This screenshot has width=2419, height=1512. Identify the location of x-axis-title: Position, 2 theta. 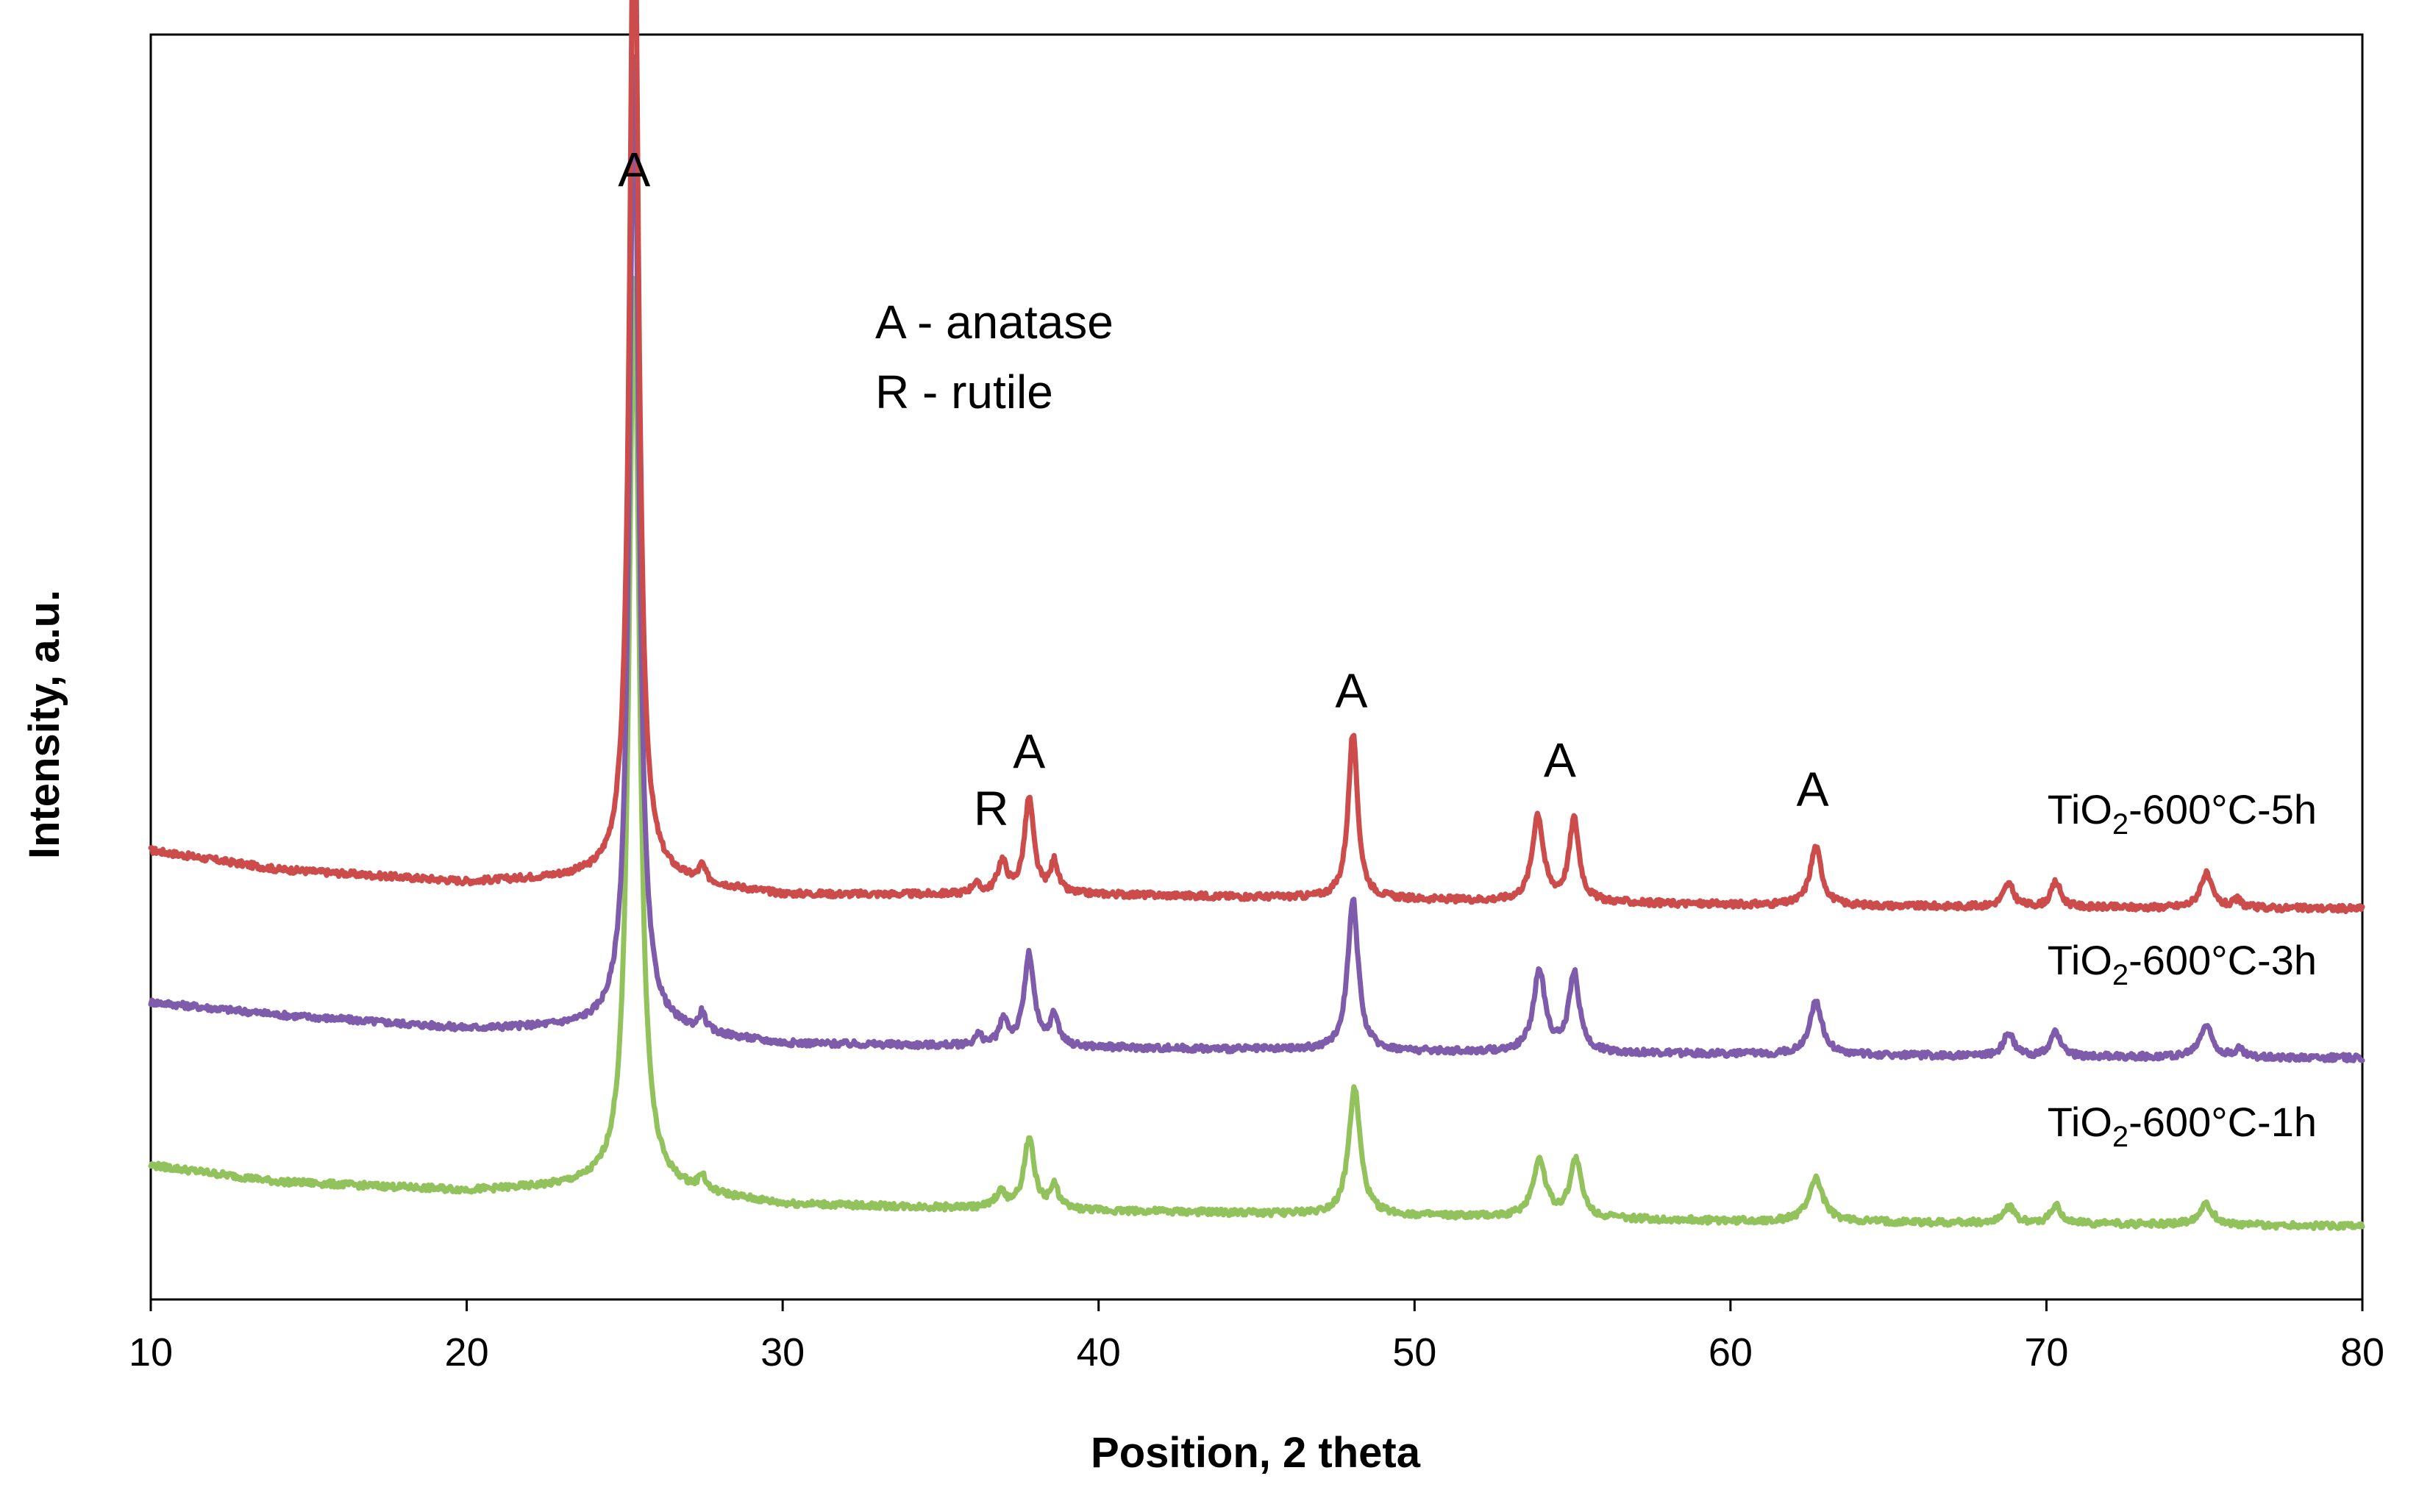
(1256, 1453).